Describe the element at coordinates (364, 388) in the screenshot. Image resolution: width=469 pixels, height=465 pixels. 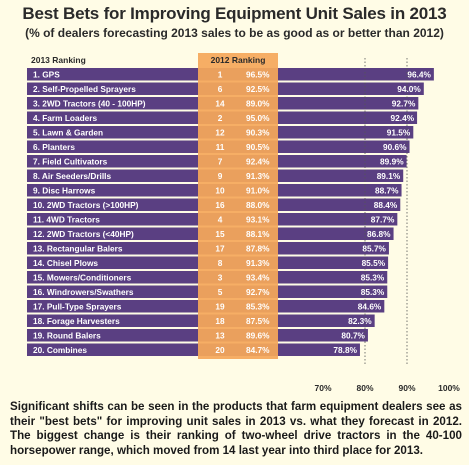
I see `x-tick-label: 80%` at that location.